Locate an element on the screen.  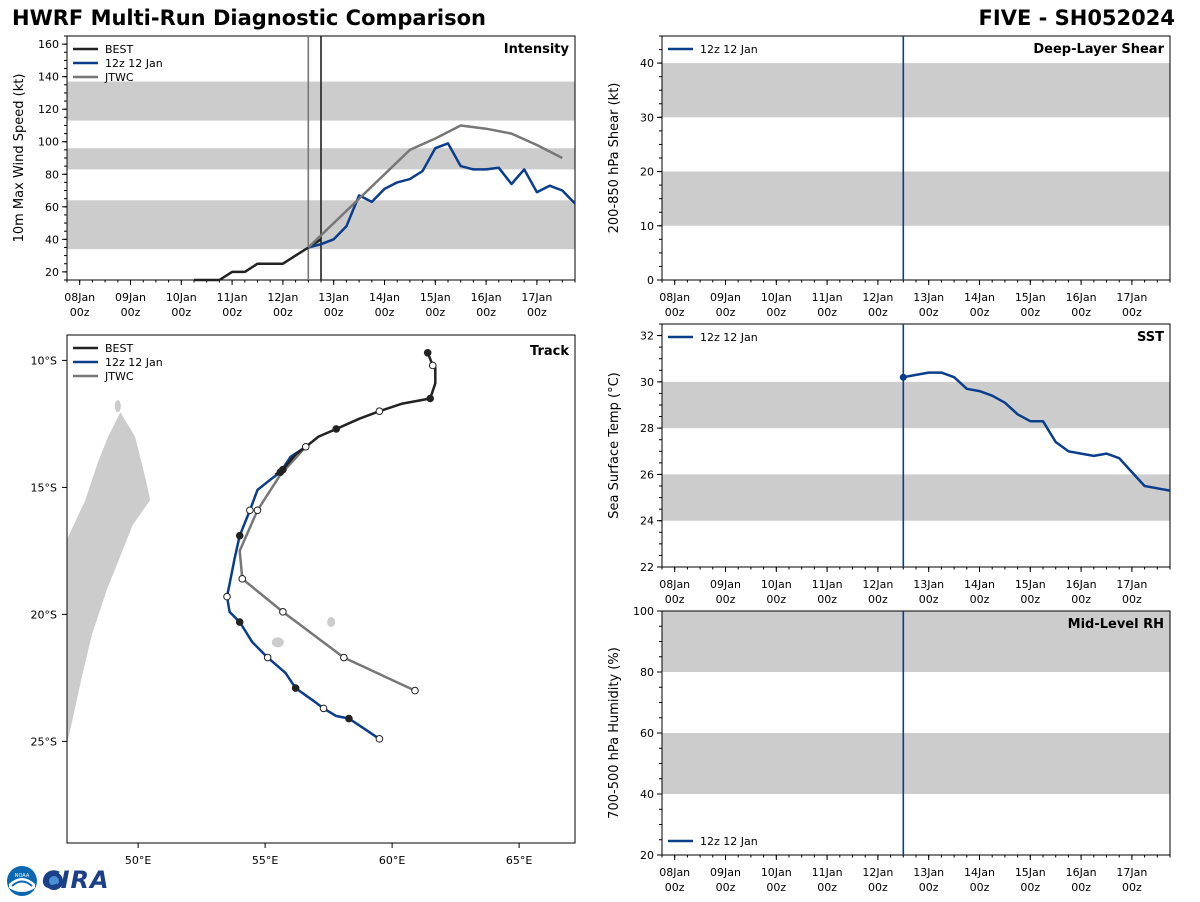
y-tick-label: 160 is located at coordinates (48, 44).